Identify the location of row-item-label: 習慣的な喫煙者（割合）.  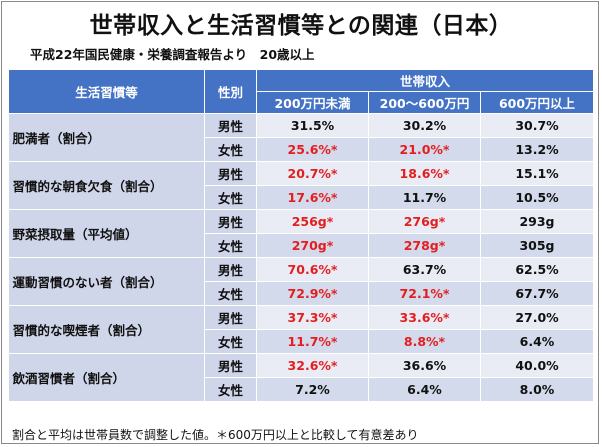
(106, 329).